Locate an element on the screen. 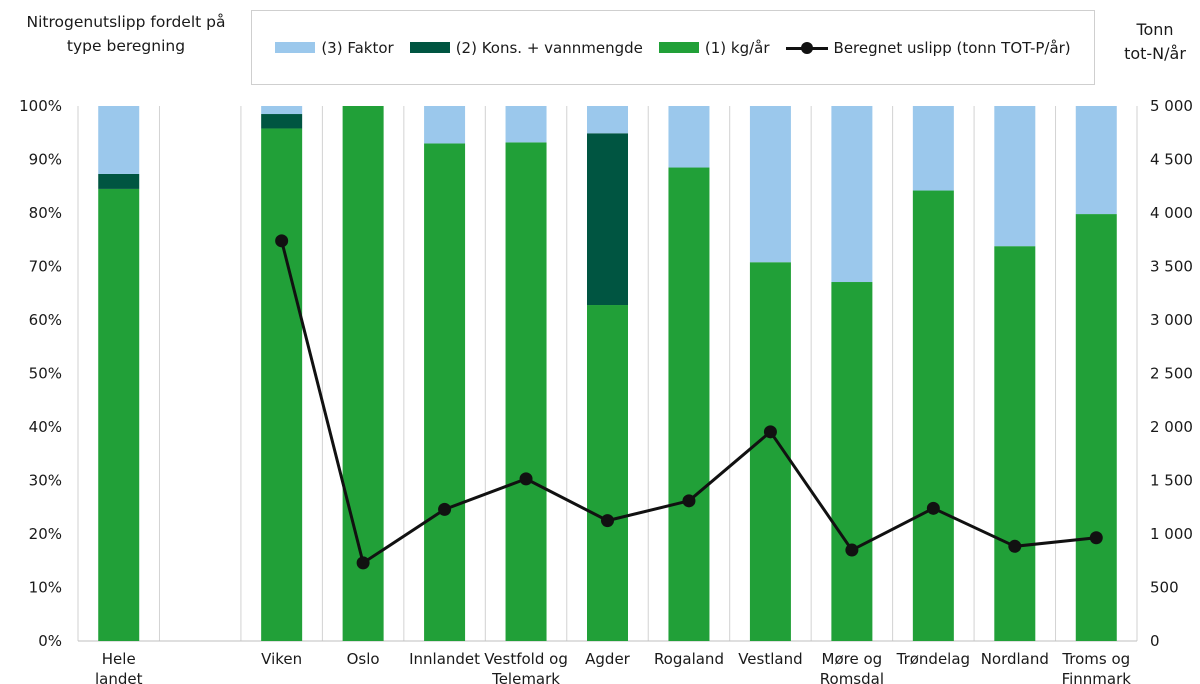 This screenshot has width=1200, height=684. right-axis-tick-label: 0 is located at coordinates (1155, 641).